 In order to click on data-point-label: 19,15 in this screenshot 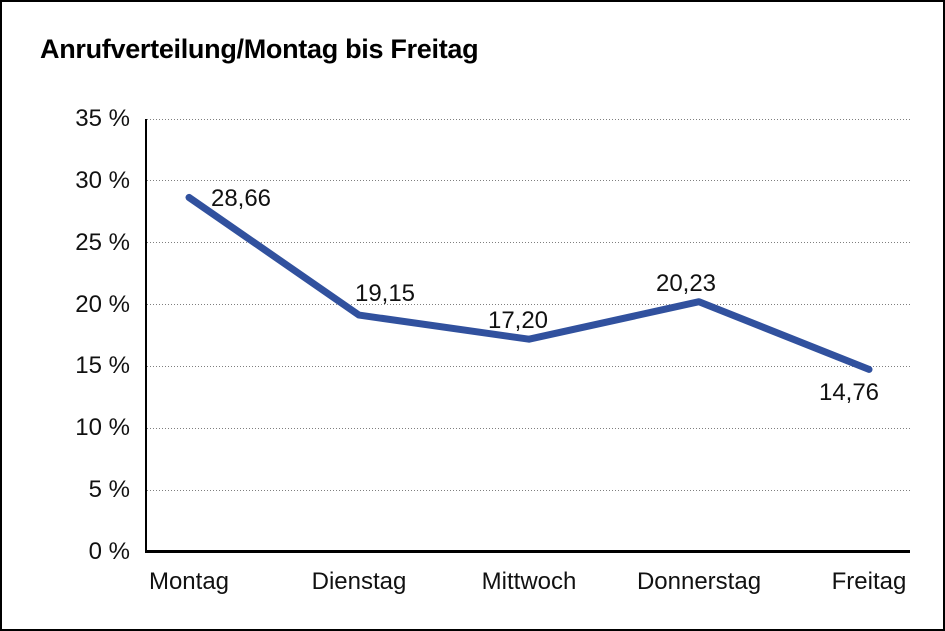, I will do `click(385, 294)`.